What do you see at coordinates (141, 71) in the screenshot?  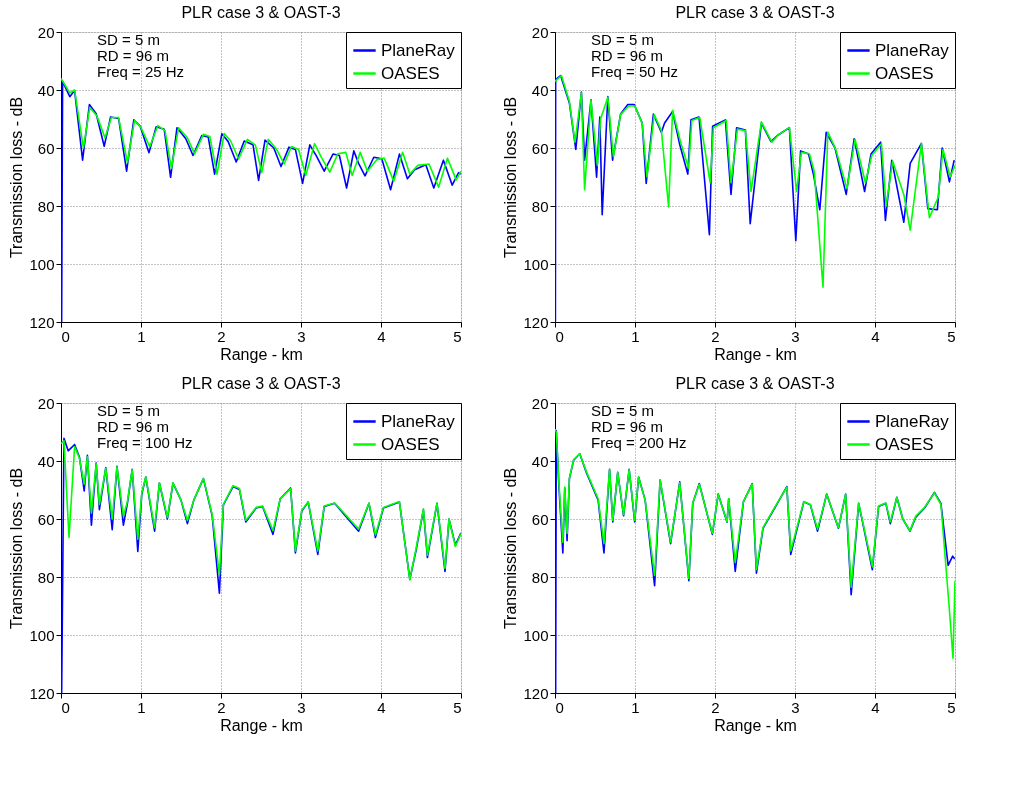 I see `annotation: Freq = 25 Hz` at bounding box center [141, 71].